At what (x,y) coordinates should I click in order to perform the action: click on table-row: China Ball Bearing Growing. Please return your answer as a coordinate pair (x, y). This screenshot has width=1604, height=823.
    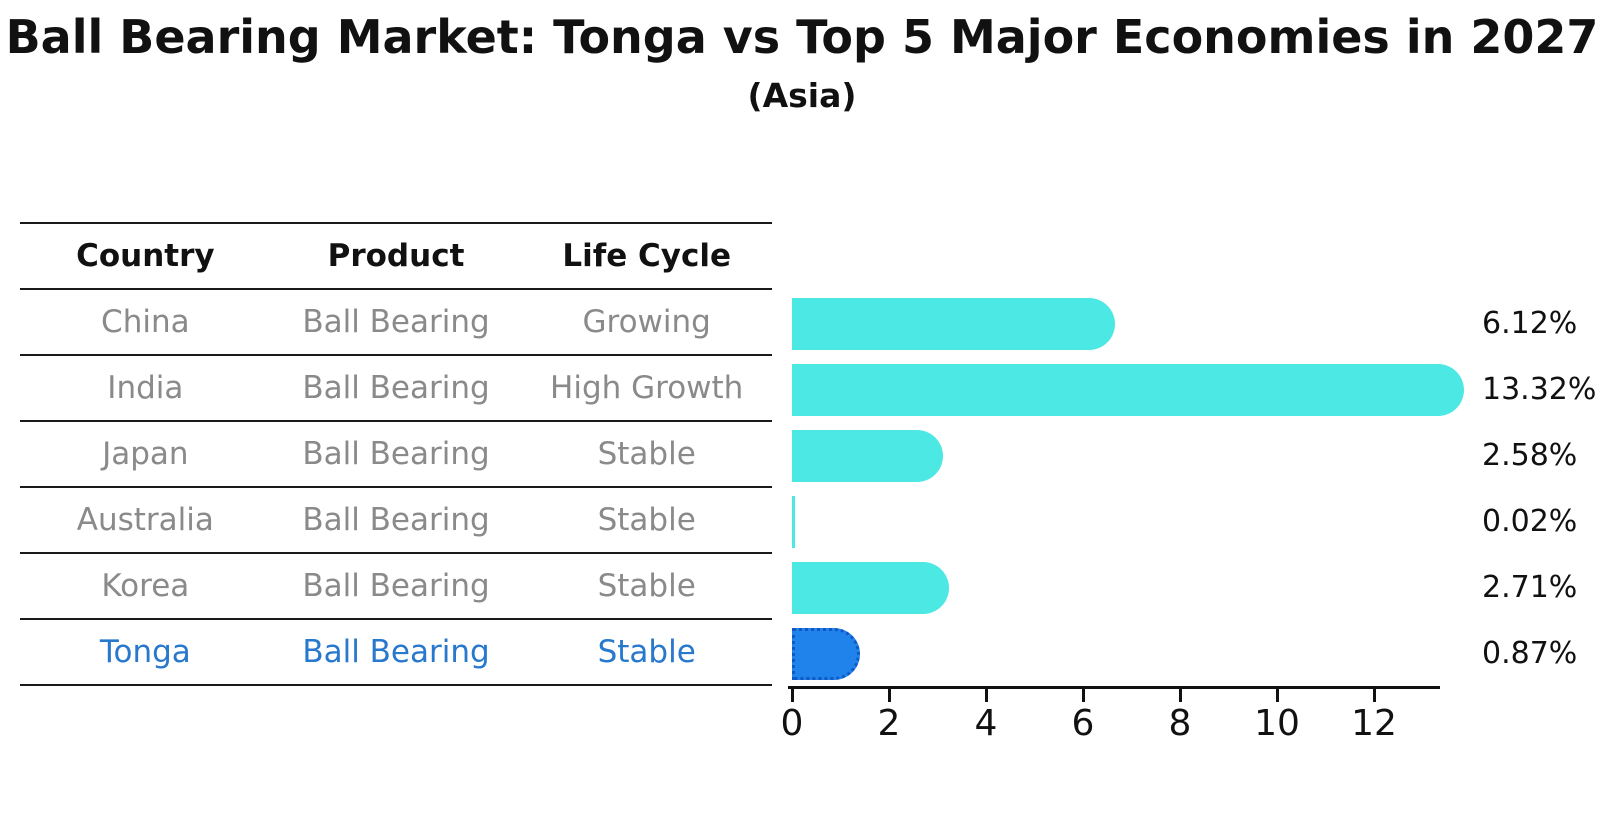
    Looking at the image, I should click on (396, 321).